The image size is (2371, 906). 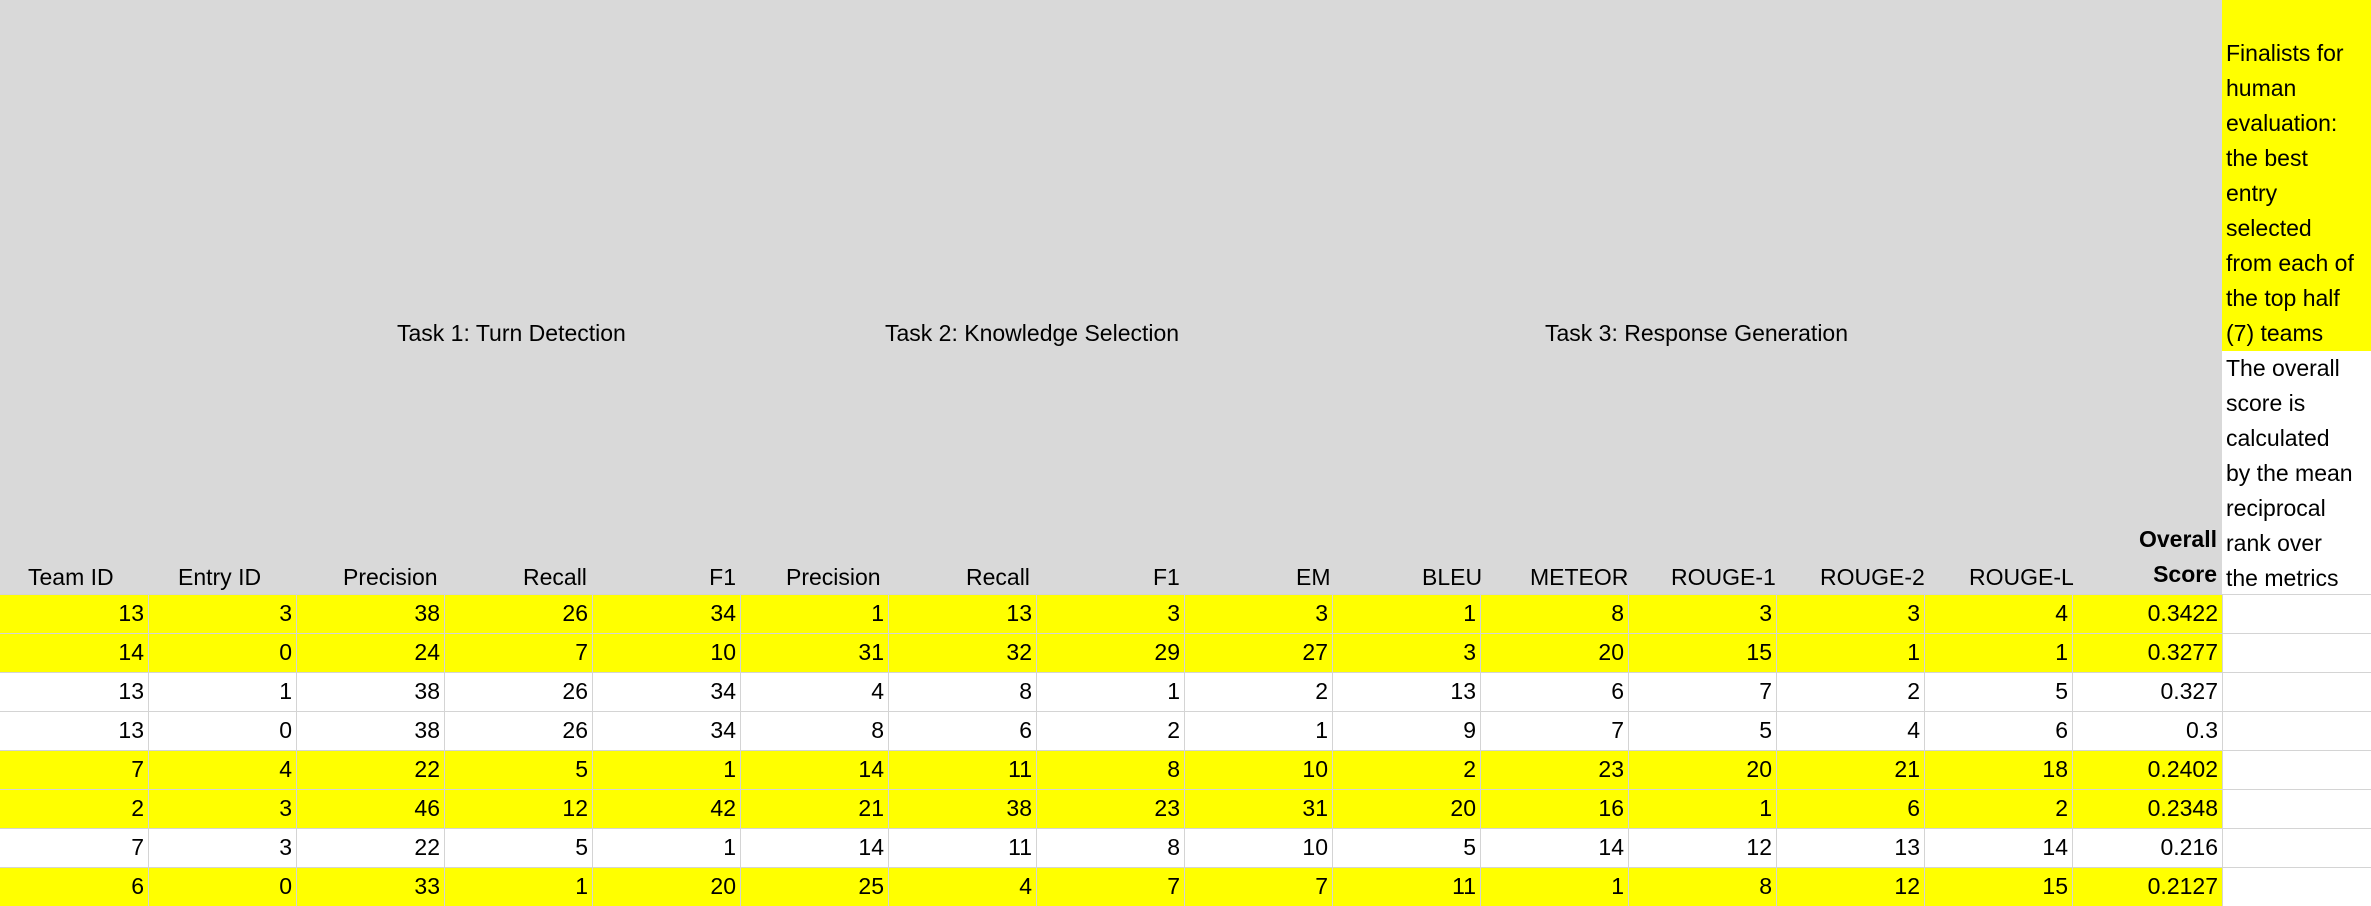 What do you see at coordinates (2182, 652) in the screenshot?
I see `overall-score-cell: 0.3277` at bounding box center [2182, 652].